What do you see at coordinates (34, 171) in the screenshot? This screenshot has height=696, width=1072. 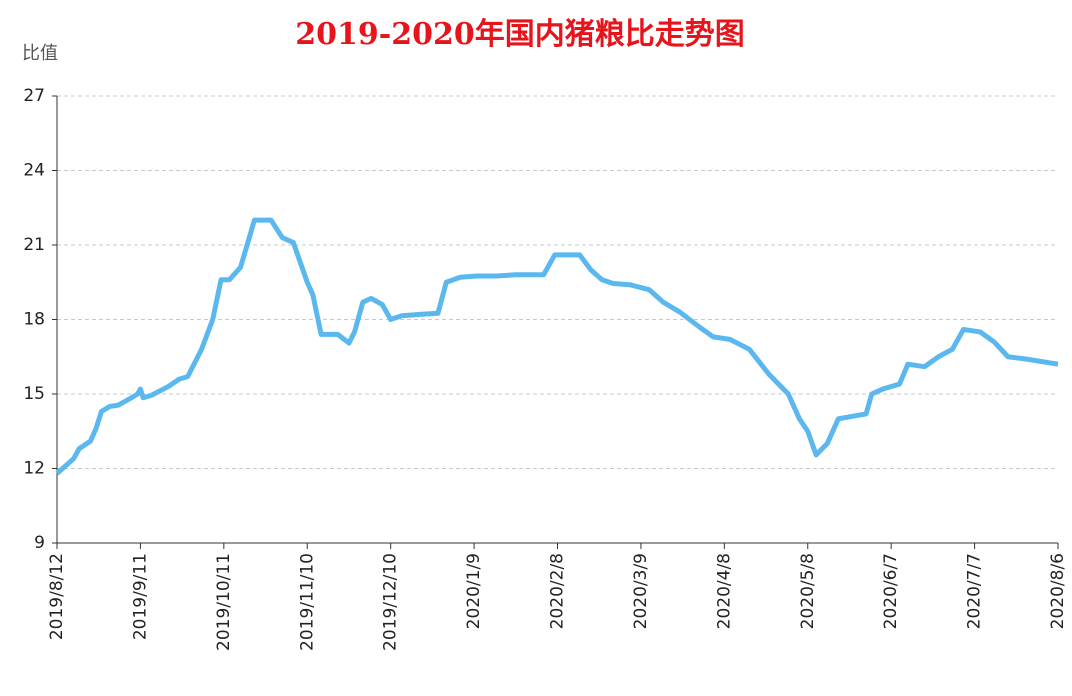 I see `y-tick-label: 24` at bounding box center [34, 171].